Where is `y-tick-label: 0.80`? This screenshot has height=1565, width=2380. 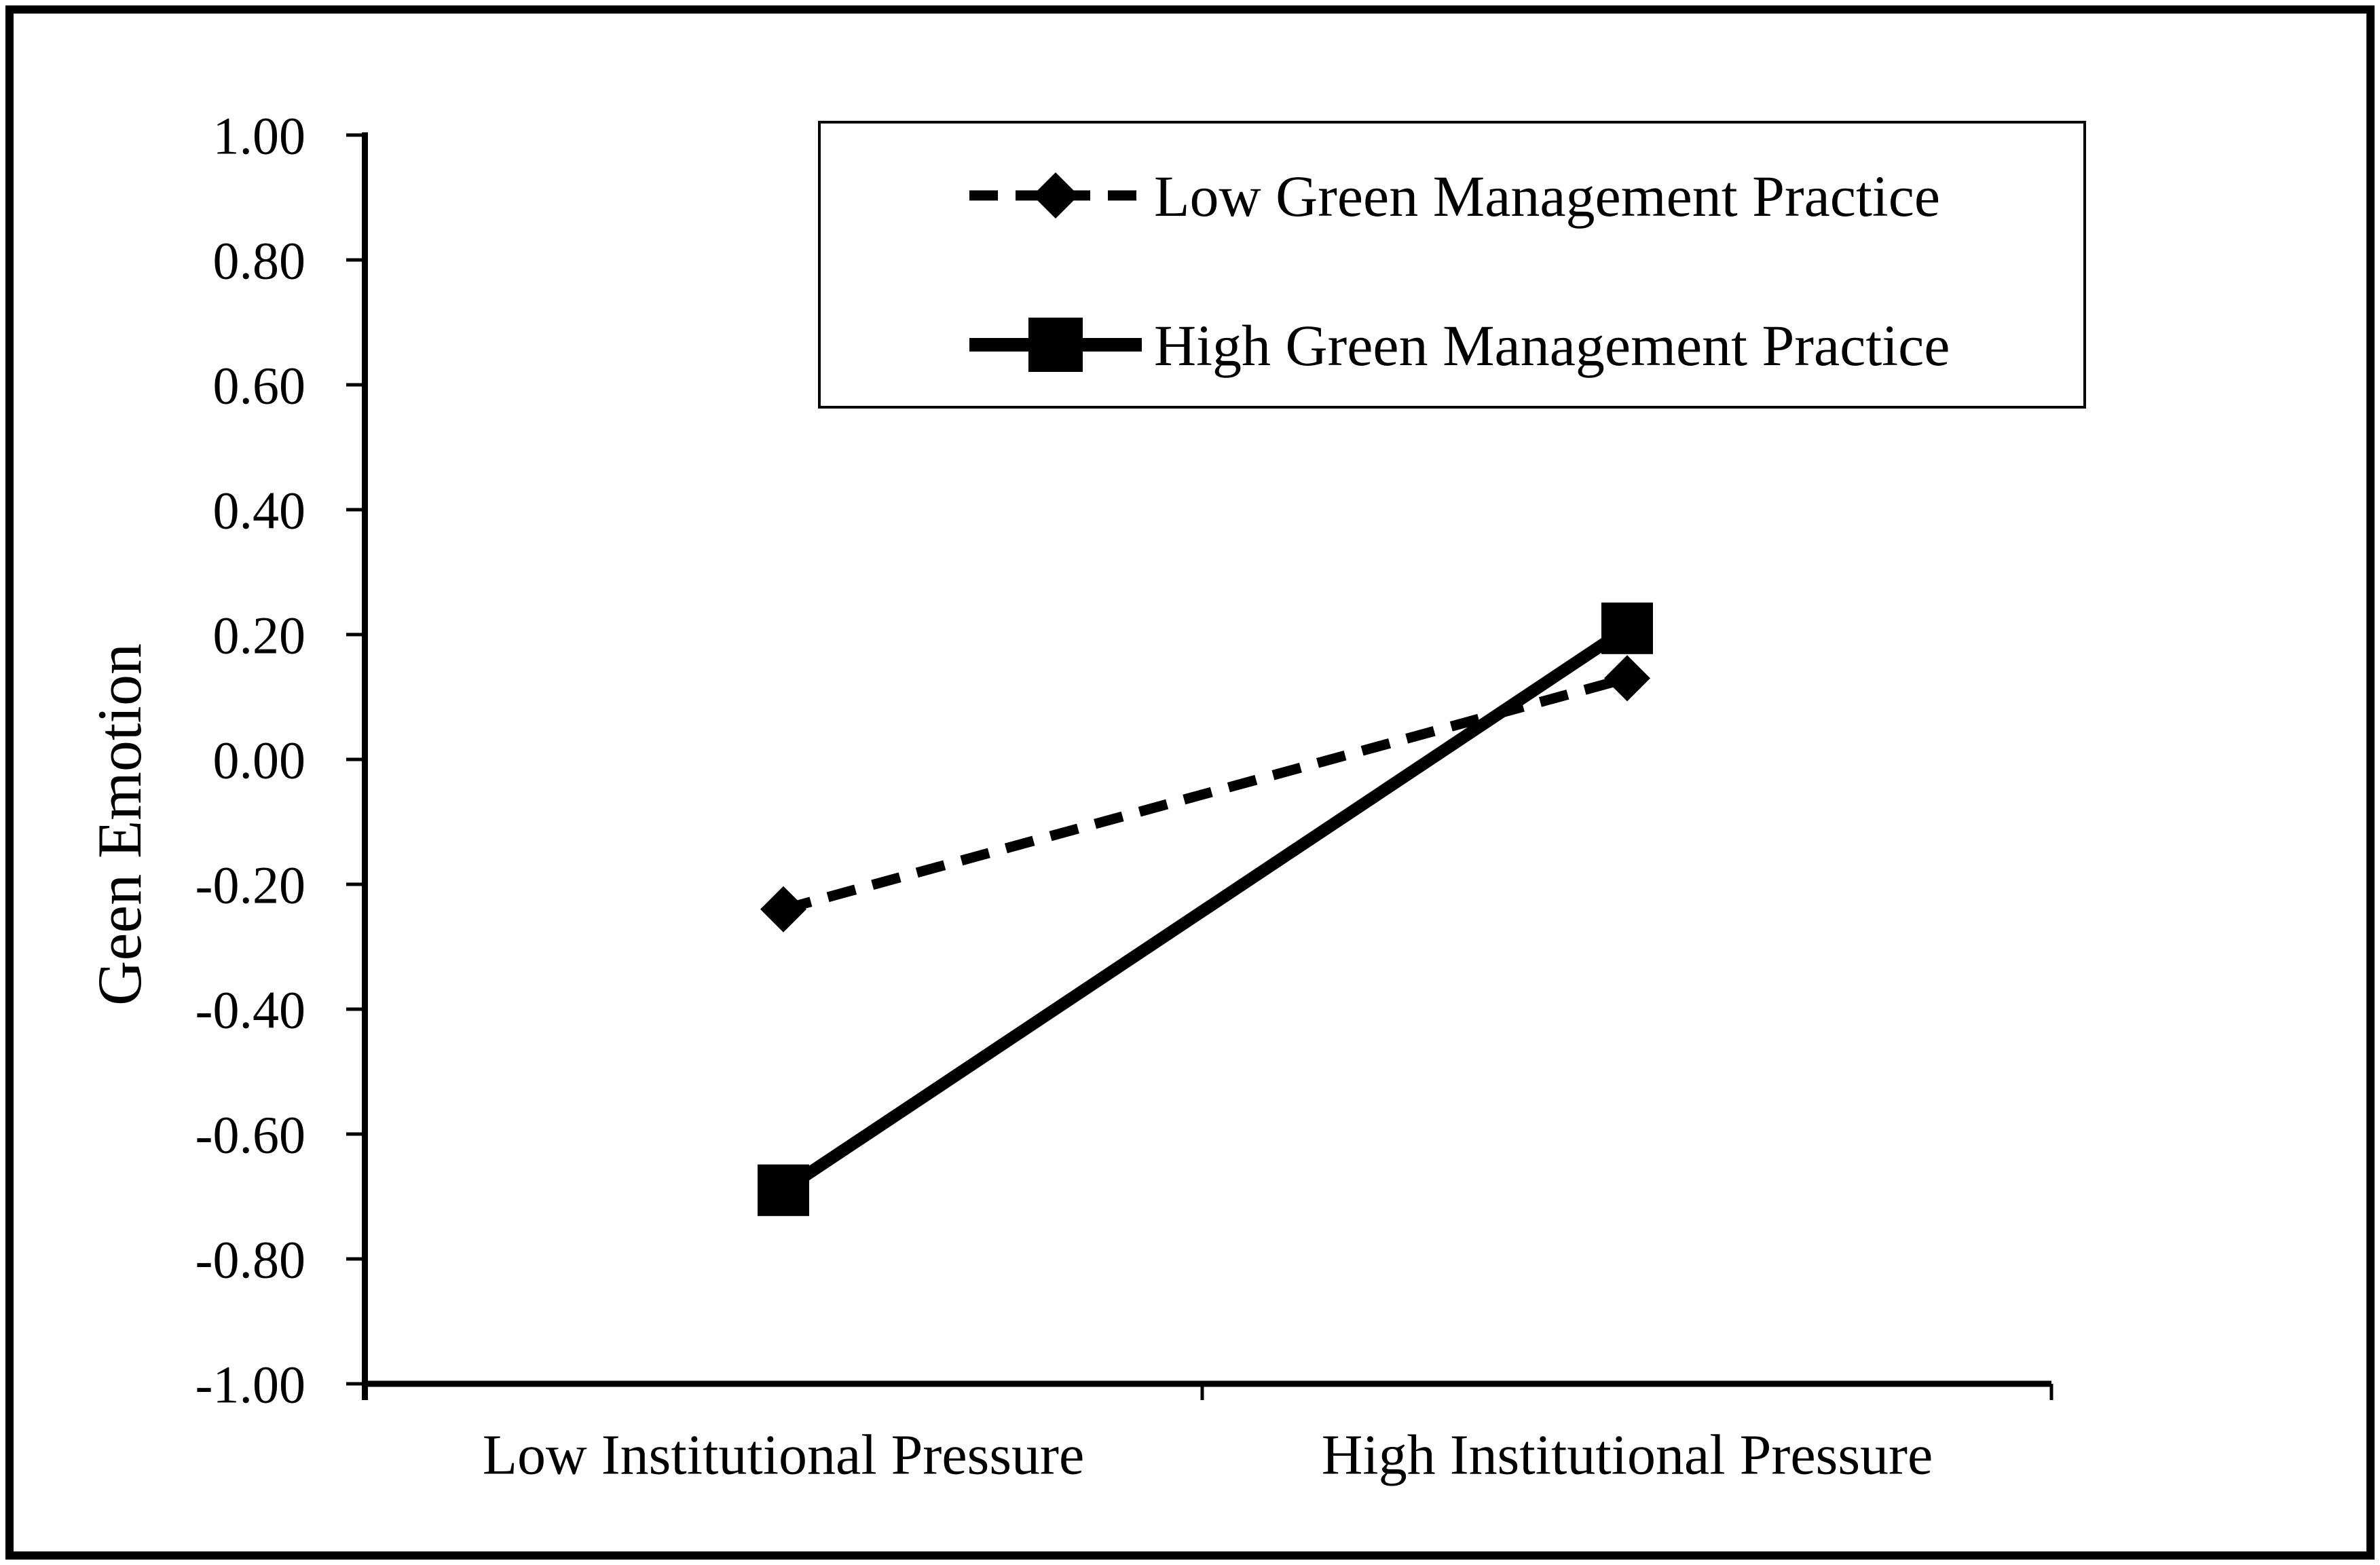
y-tick-label: 0.80 is located at coordinates (259, 260).